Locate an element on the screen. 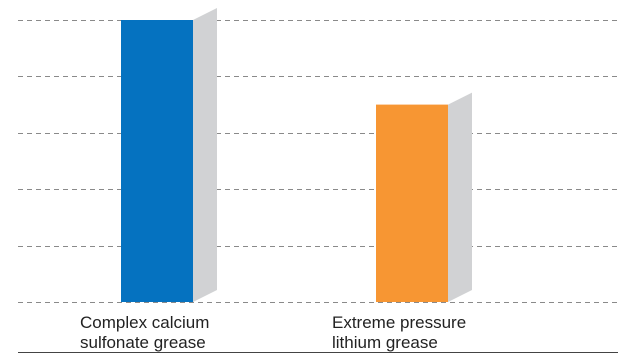 The image size is (618, 357). category-label: lithium grease is located at coordinates (385, 342).